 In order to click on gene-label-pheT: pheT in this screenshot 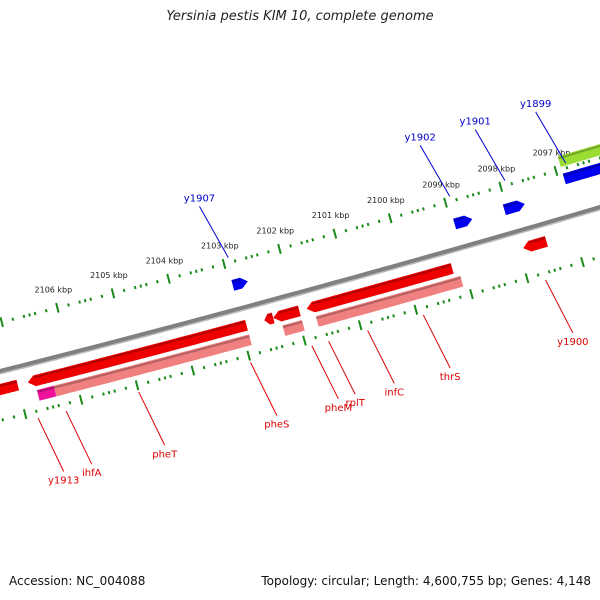, I will do `click(165, 454)`.